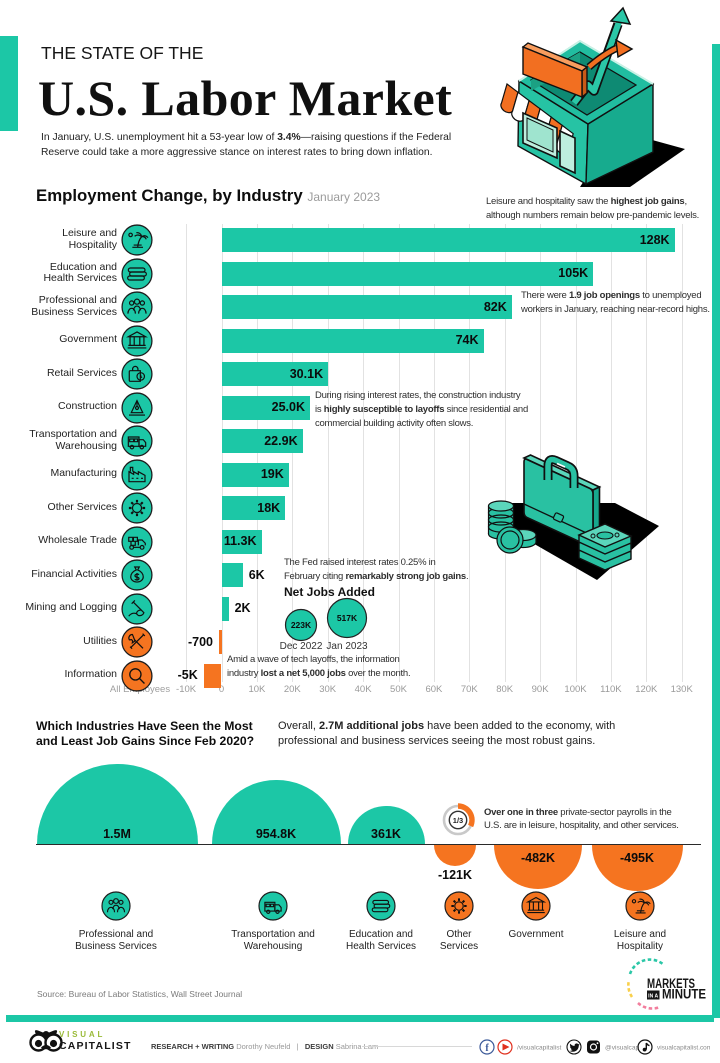  What do you see at coordinates (671, 983) in the screenshot?
I see `svg-text: MARKETS` at bounding box center [671, 983].